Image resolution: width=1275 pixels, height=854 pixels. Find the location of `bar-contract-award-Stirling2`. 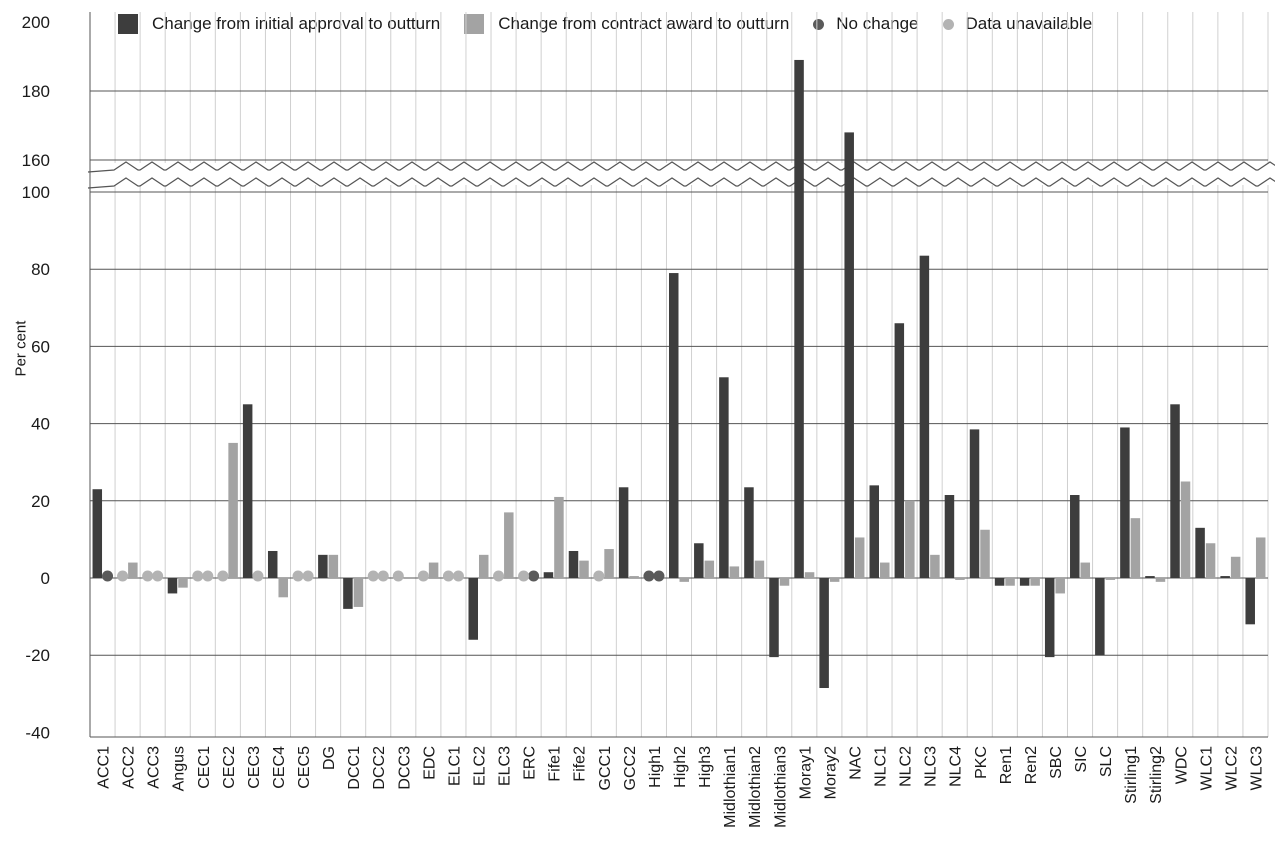

bar-contract-award-Stirling2 is located at coordinates (1160, 580).